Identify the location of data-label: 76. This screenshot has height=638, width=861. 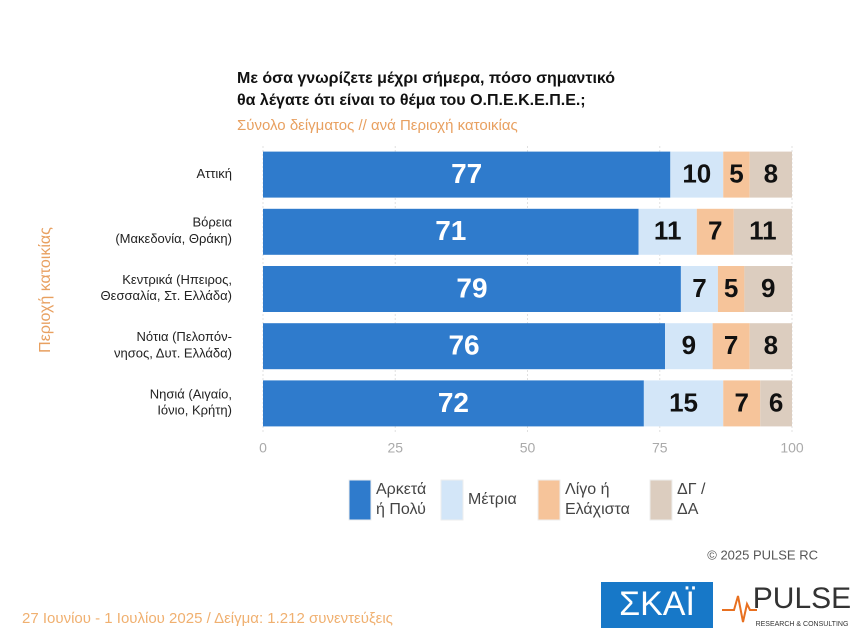
(463, 345).